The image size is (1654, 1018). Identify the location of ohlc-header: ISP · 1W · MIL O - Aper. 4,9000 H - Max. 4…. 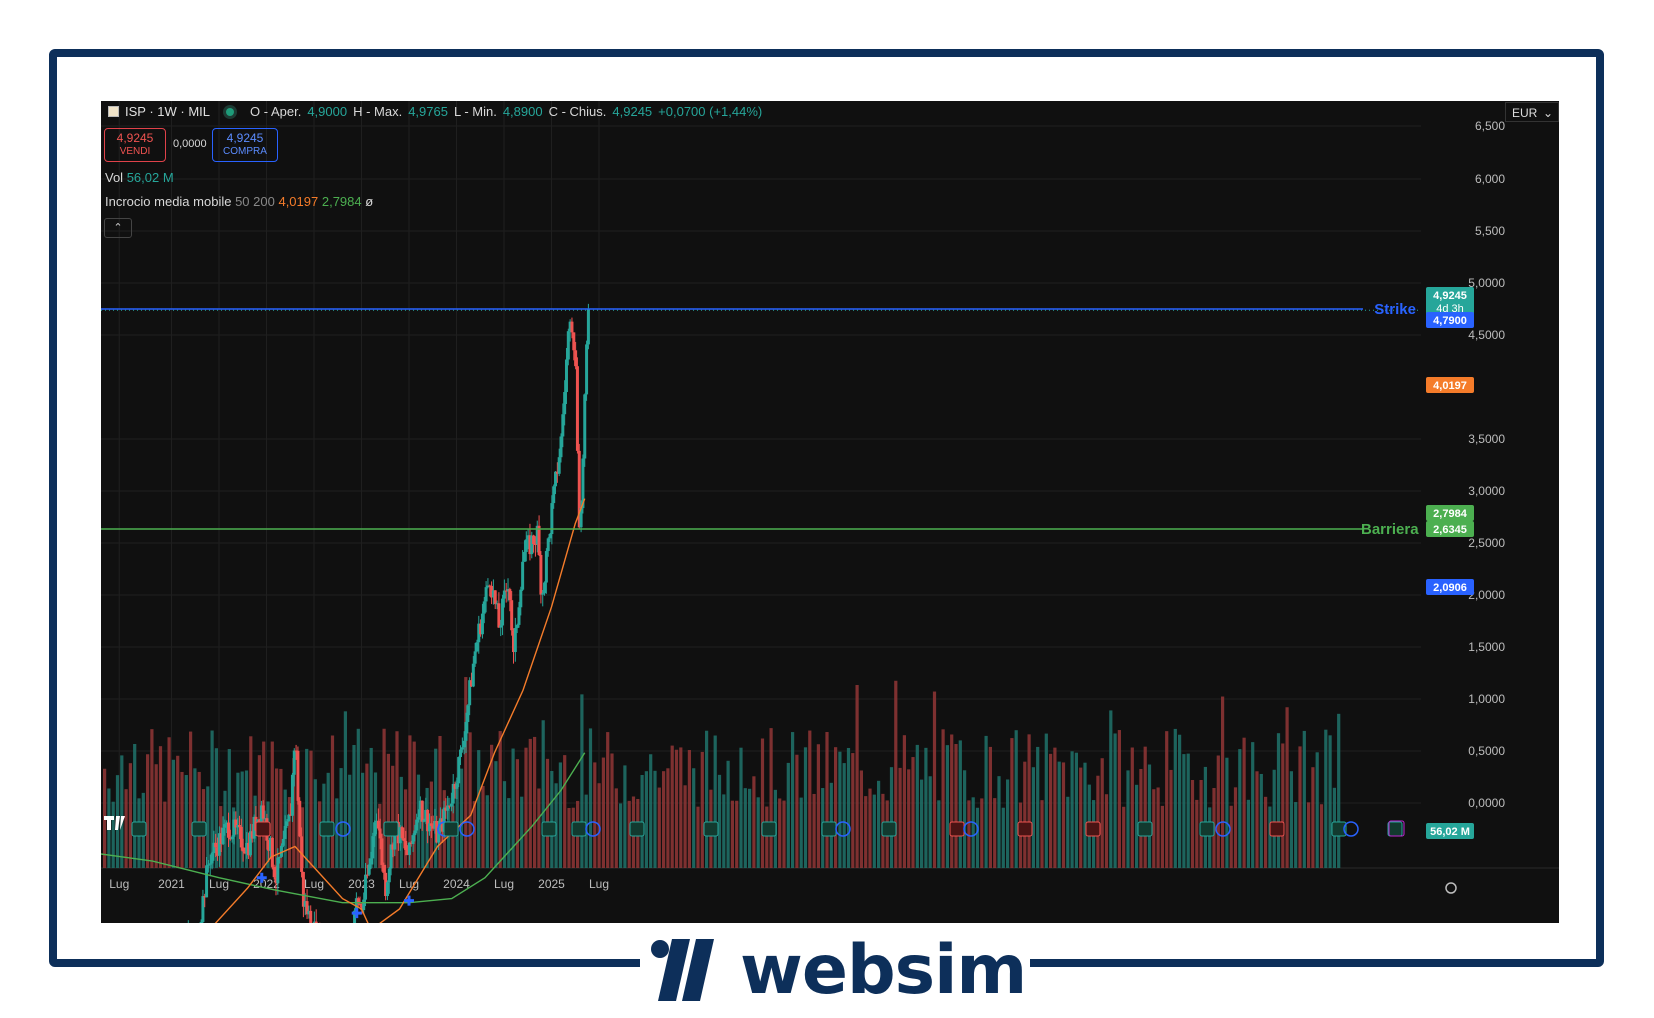
(435, 111).